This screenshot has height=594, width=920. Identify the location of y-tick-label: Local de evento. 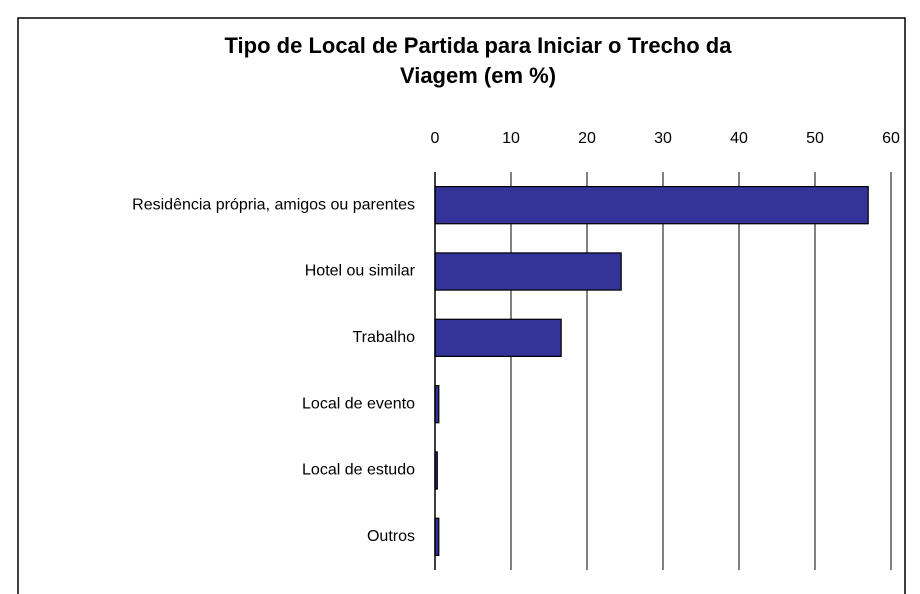
(358, 403).